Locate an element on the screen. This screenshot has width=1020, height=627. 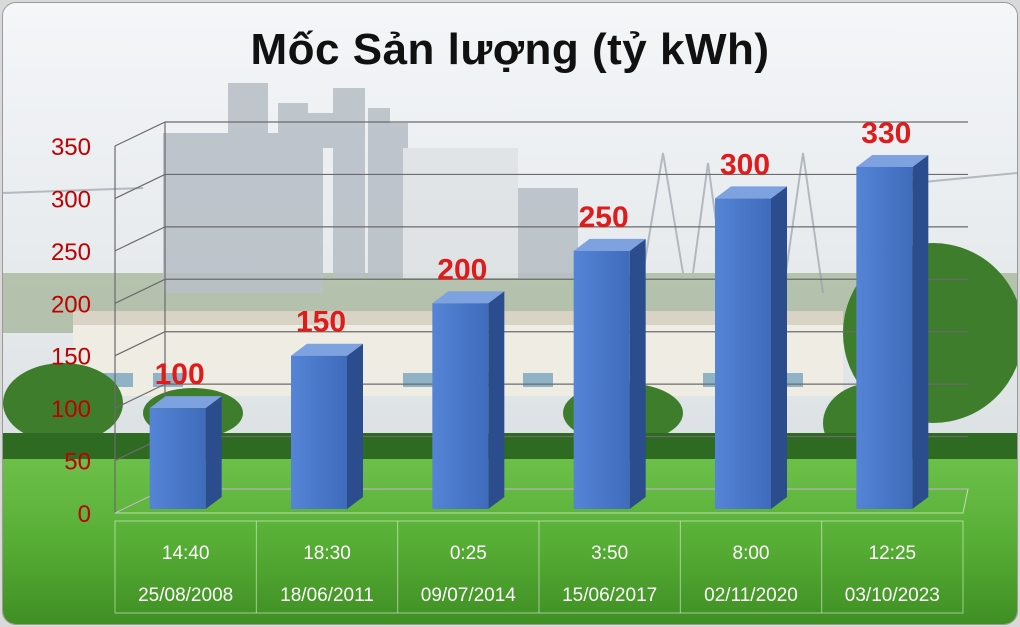
data-label: 200 is located at coordinates (462, 269).